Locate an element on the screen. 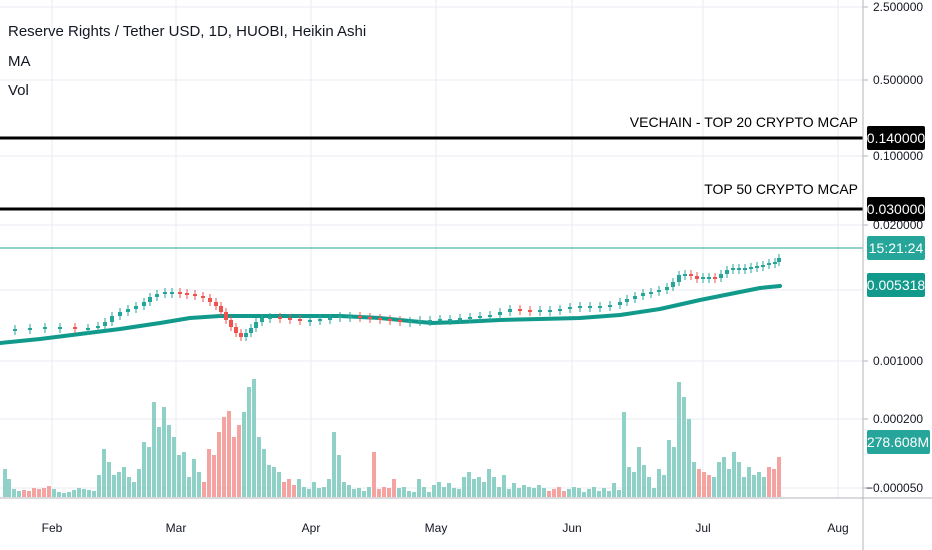  price-tick-3: 0.020000 is located at coordinates (898, 225).